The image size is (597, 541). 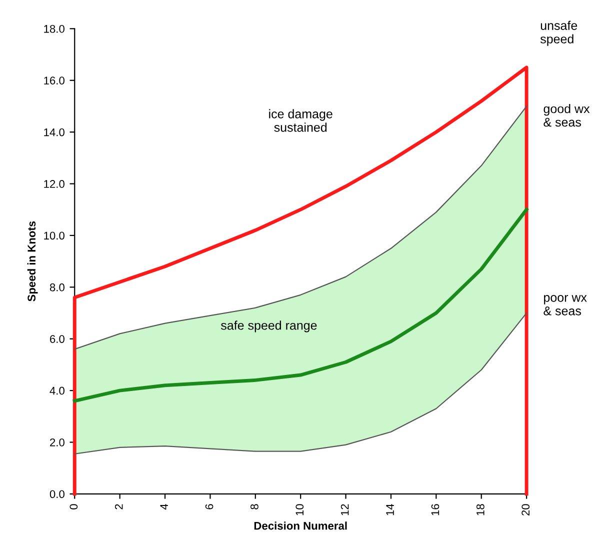 What do you see at coordinates (32, 261) in the screenshot?
I see `y-axis-title: Speed in Knots` at bounding box center [32, 261].